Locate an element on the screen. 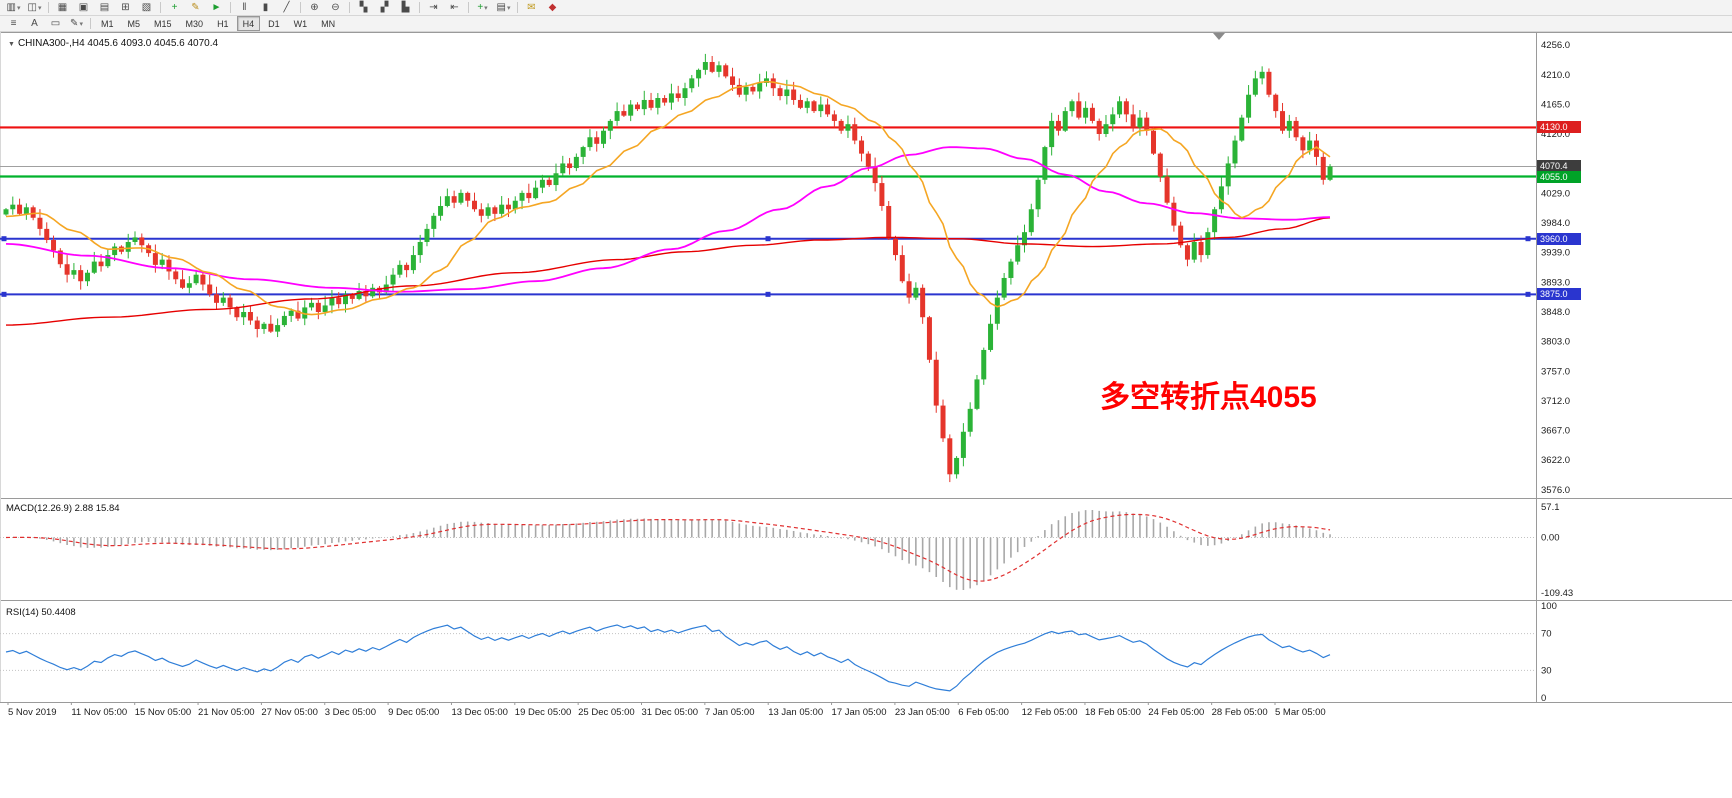 The image size is (1732, 798). terminal-button: ⊞ is located at coordinates (125, 7).